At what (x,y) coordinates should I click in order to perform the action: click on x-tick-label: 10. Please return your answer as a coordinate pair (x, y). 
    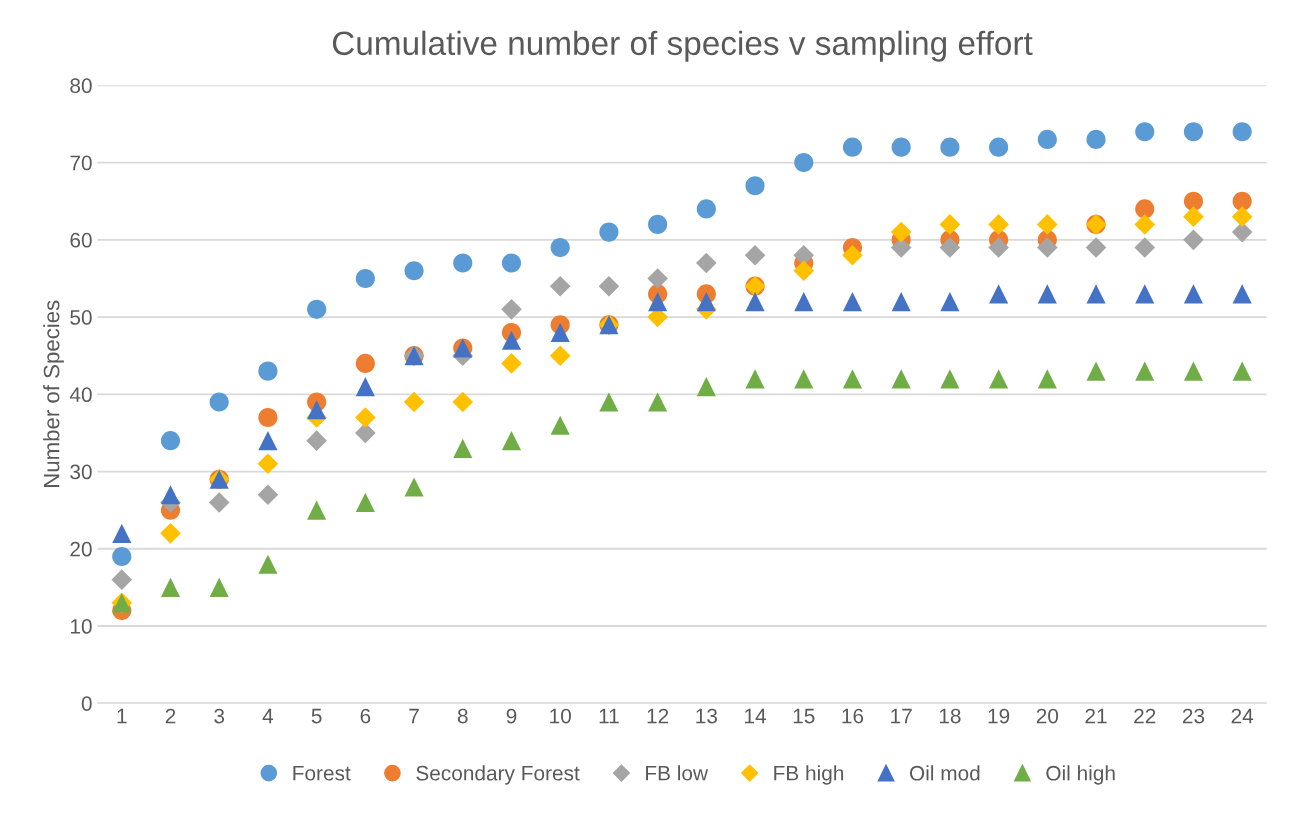
    Looking at the image, I should click on (560, 716).